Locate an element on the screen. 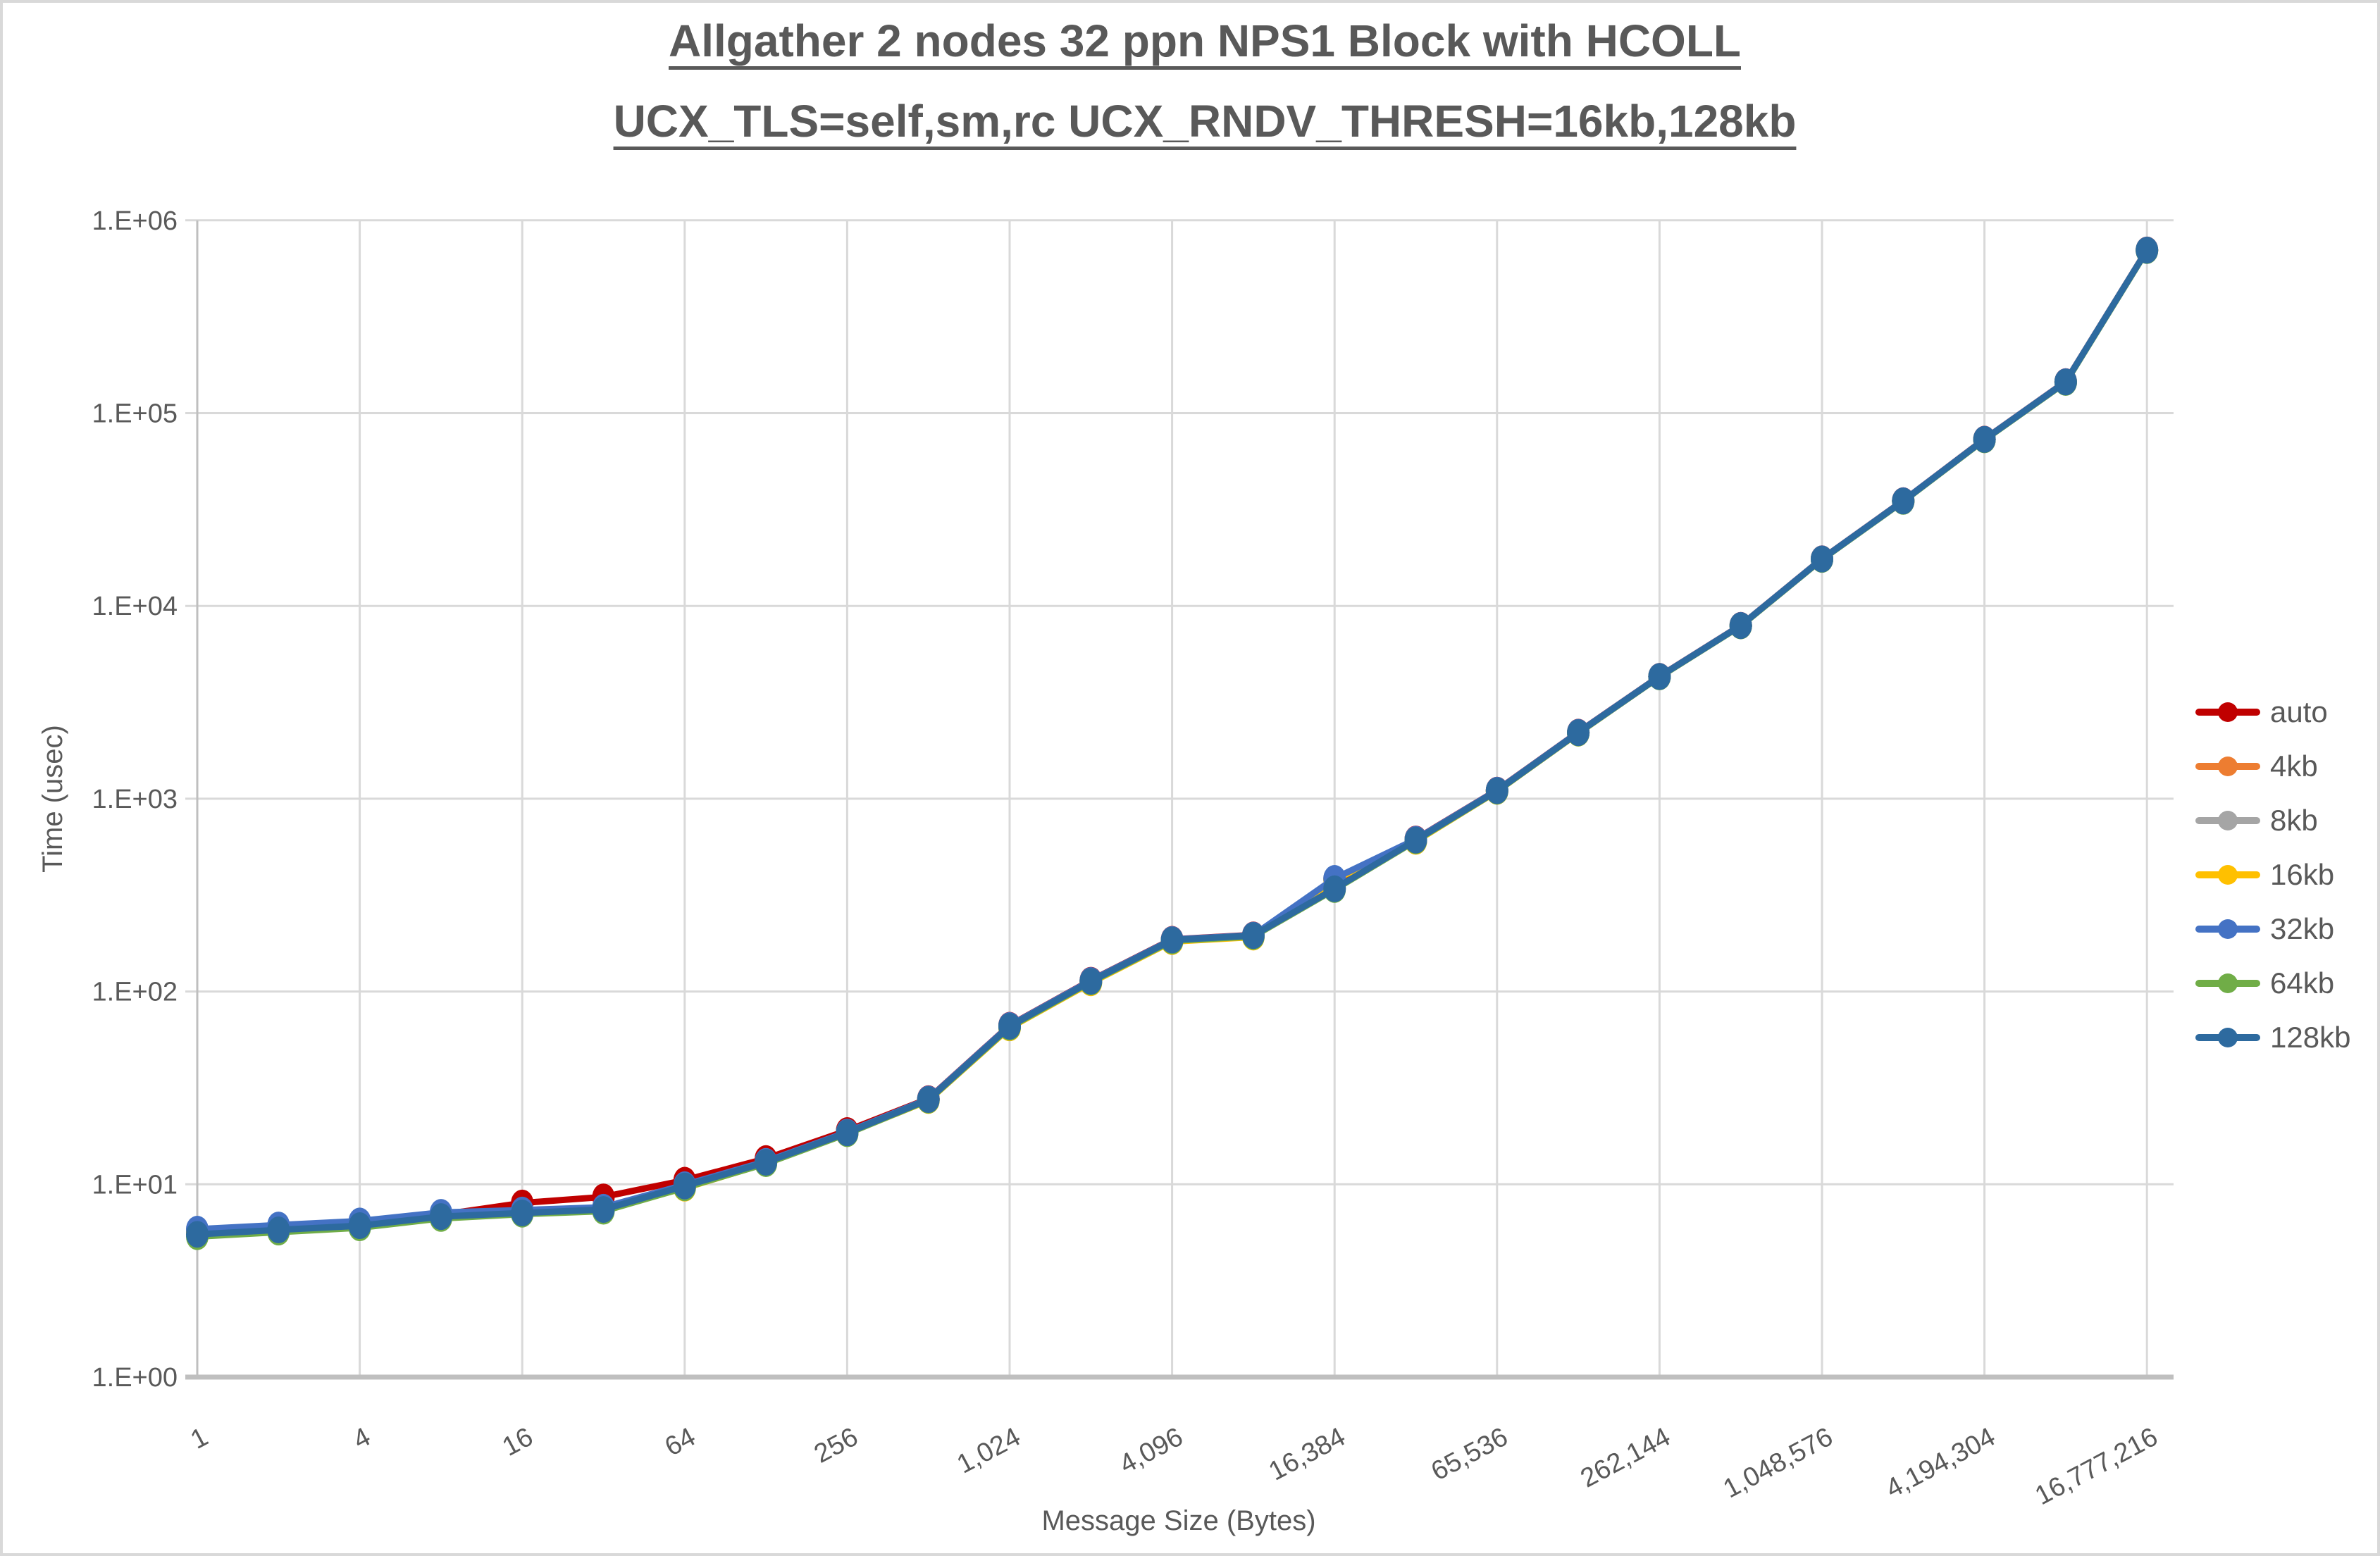 The width and height of the screenshot is (2380, 1556). legend-item-4kb: 4kb is located at coordinates (2272, 766).